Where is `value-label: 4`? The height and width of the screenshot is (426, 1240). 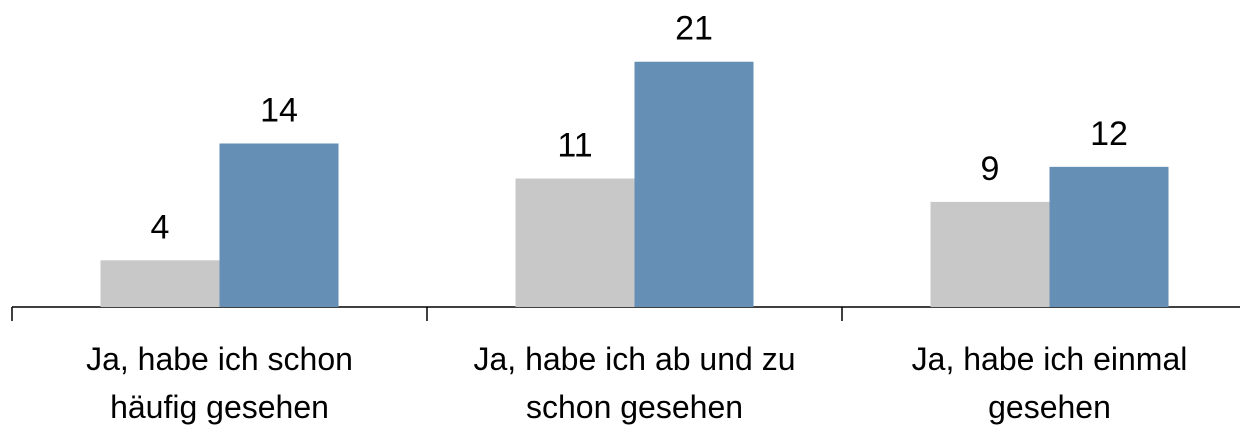 value-label: 4 is located at coordinates (160, 227).